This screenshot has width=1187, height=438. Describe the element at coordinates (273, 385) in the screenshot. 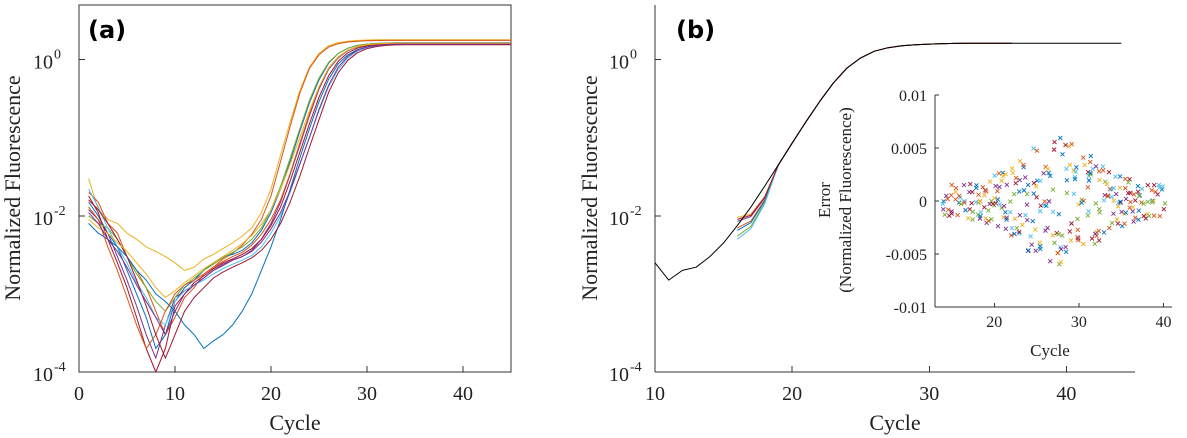

I see `panel-a-x-ticks: 0 10 20 30 40` at that location.